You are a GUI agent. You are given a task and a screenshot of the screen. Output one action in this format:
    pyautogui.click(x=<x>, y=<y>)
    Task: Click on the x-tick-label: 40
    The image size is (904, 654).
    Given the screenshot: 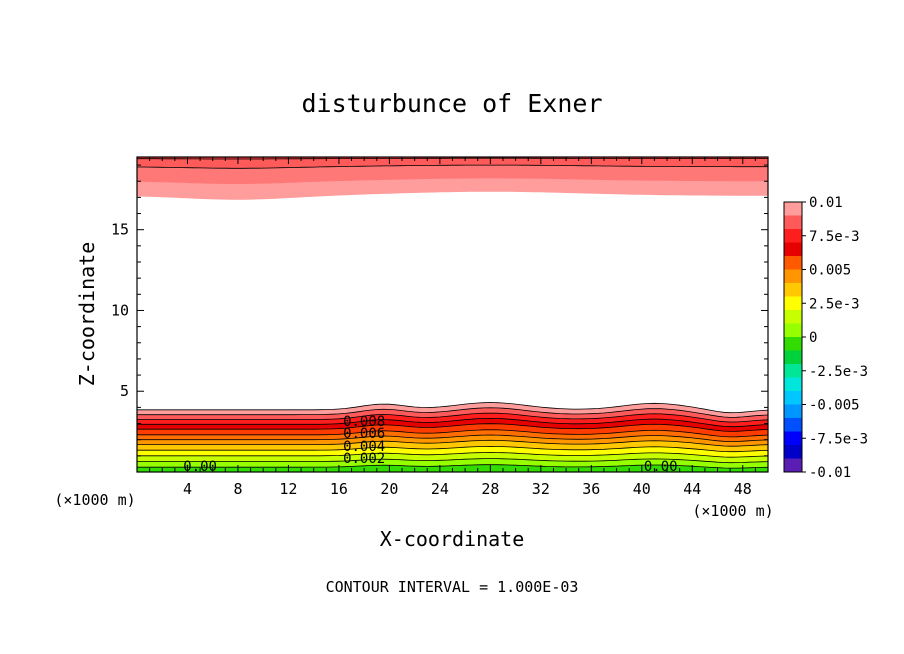 What is the action you would take?
    pyautogui.click(x=642, y=489)
    